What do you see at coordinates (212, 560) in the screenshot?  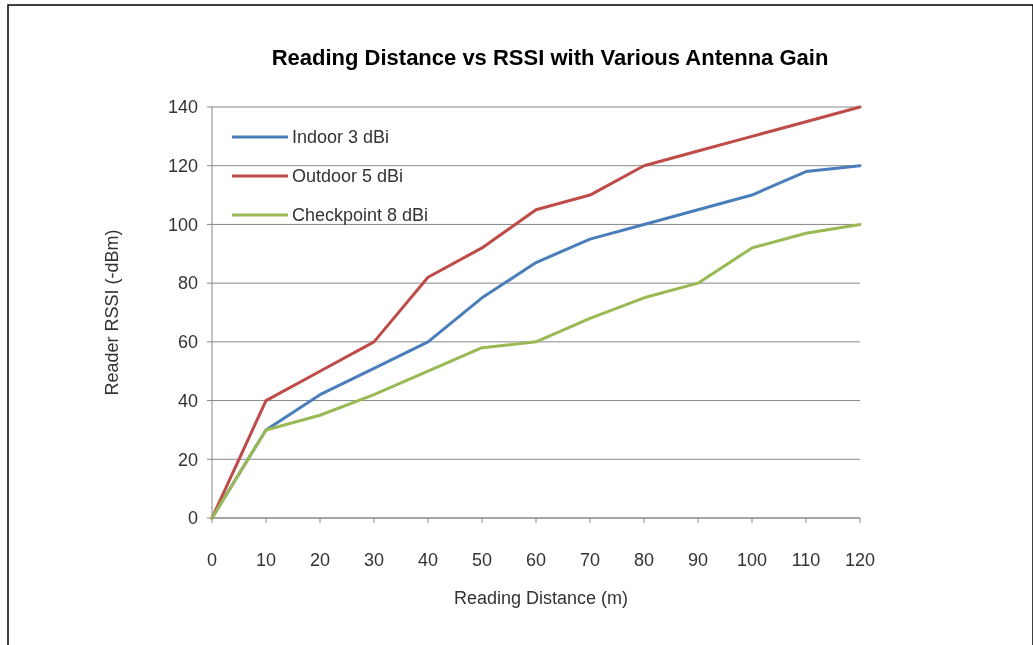 I see `x-tick-label: 0` at bounding box center [212, 560].